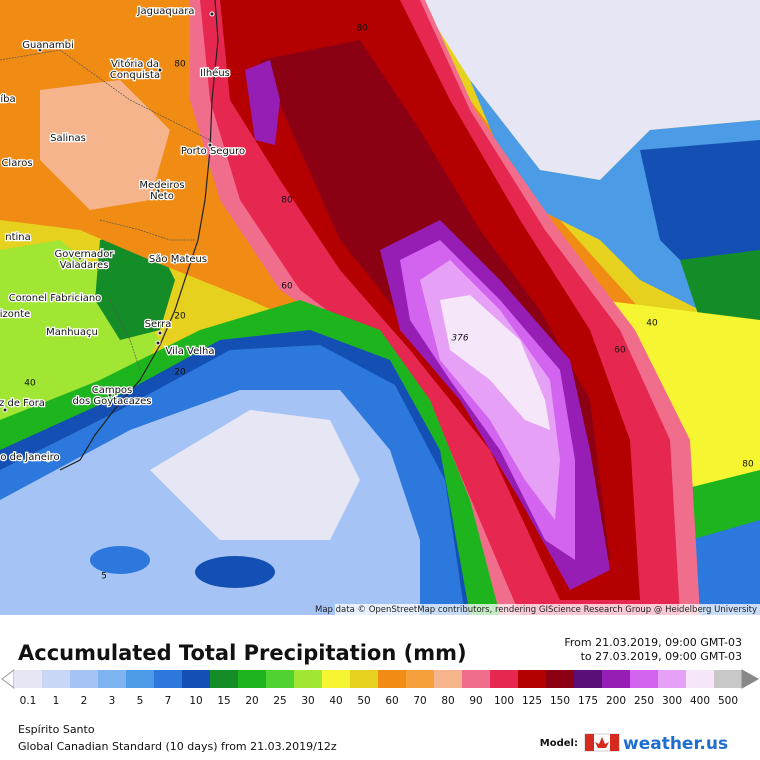 The width and height of the screenshot is (760, 760). Describe the element at coordinates (653, 642) in the screenshot. I see `period-start: From 21.03.2019, 09:00 GMT-03` at that location.